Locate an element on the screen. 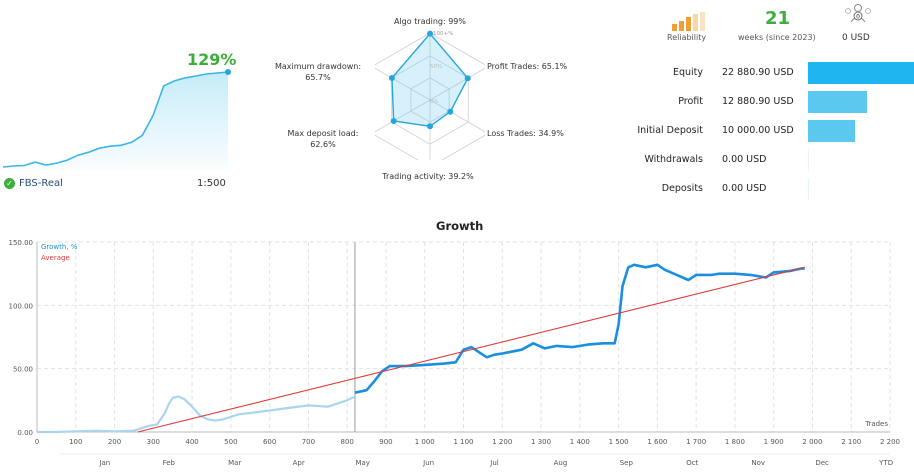  x-tick-label: 700 is located at coordinates (308, 442).